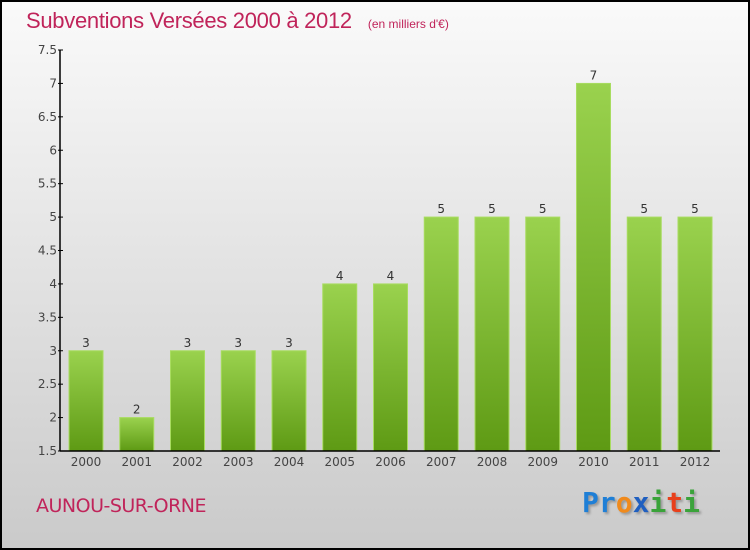  I want to click on x-tick-2002: 2002, so click(187, 462).